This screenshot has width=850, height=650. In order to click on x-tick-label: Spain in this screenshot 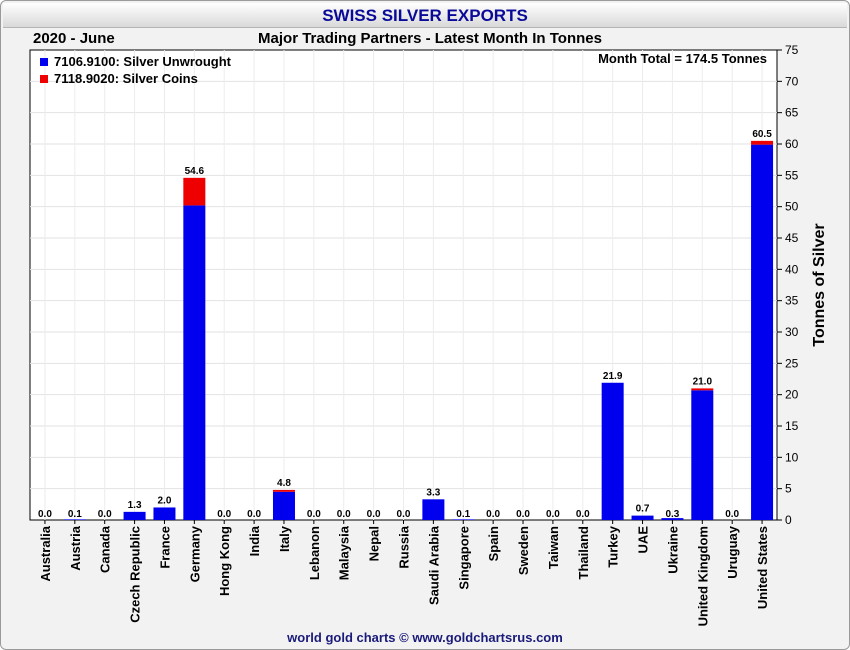, I will do `click(493, 543)`.